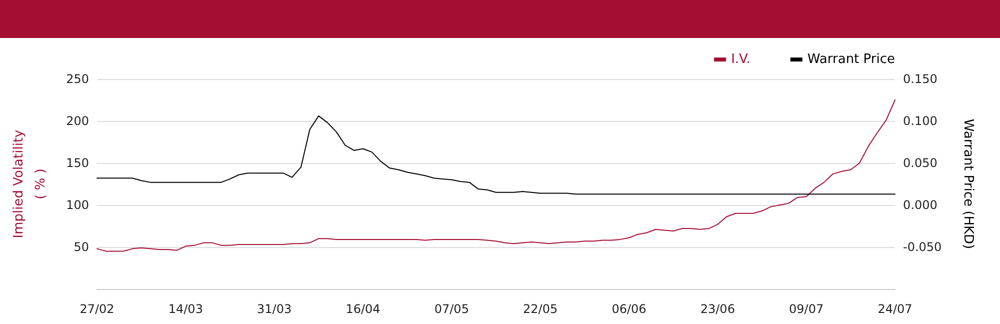 This screenshot has height=324, width=1000. I want to click on x-tick-label: 07/05, so click(451, 309).